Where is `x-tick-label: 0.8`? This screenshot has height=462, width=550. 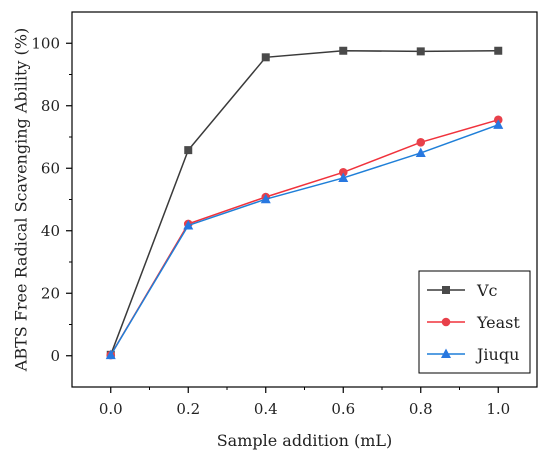 x-tick-label: 0.8 is located at coordinates (421, 409).